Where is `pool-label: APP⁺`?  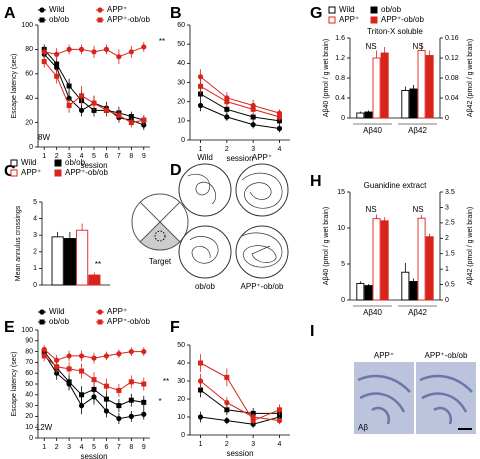 pool-label: APP⁺ is located at coordinates (262, 157).